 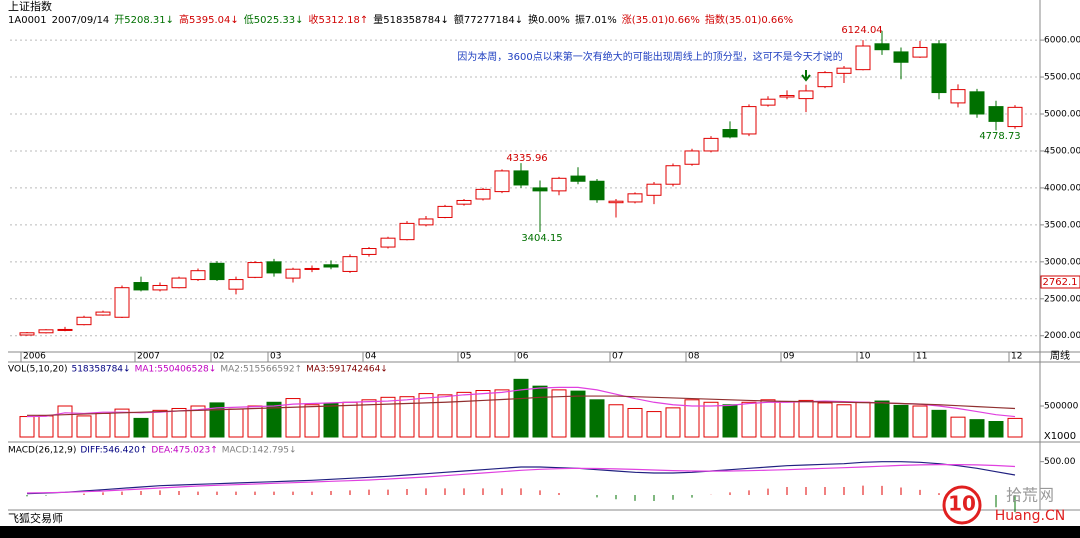 What do you see at coordinates (596, 19) in the screenshot?
I see `quote-field: 振7.01%` at bounding box center [596, 19].